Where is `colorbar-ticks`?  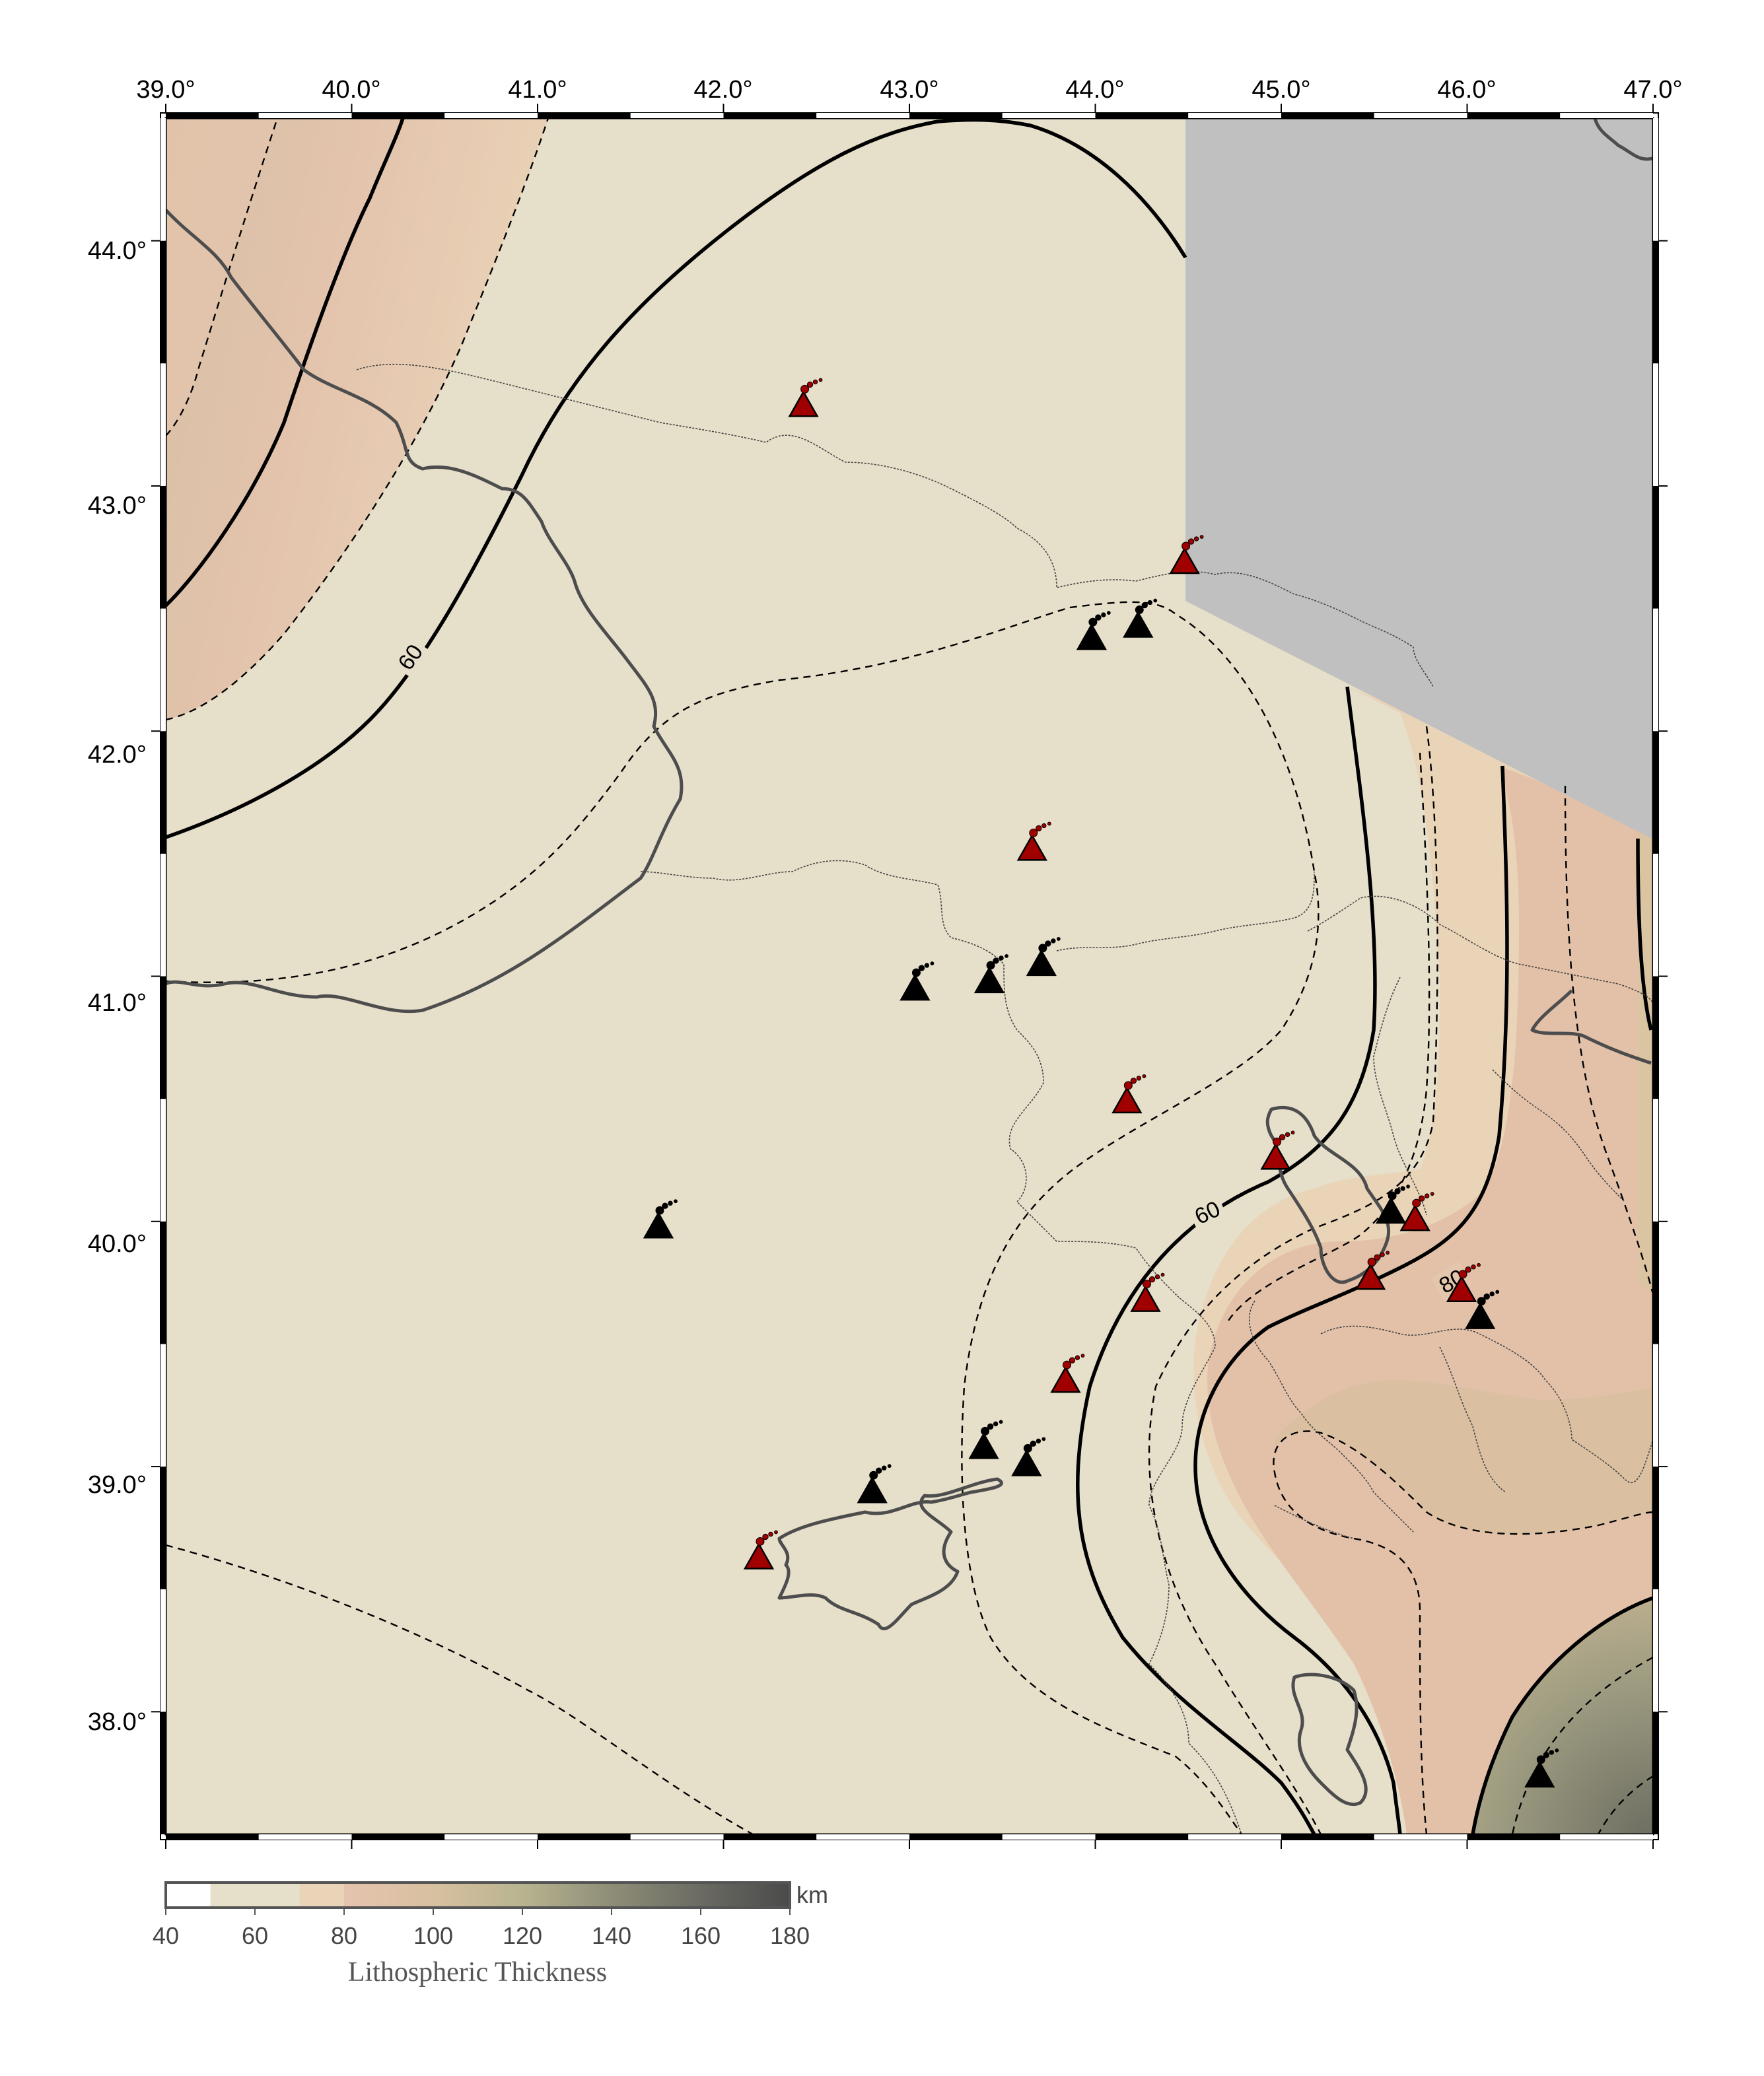
colorbar-ticks is located at coordinates (478, 1912).